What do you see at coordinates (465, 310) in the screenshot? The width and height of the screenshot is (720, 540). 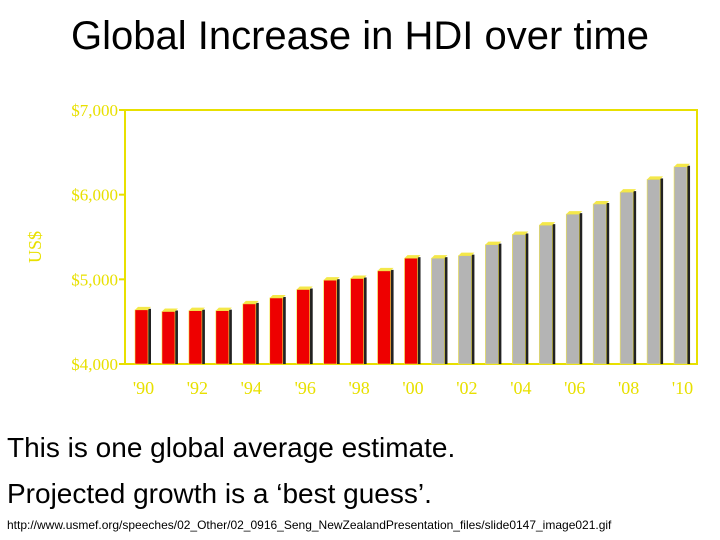 I see `bar-projected-2002` at bounding box center [465, 310].